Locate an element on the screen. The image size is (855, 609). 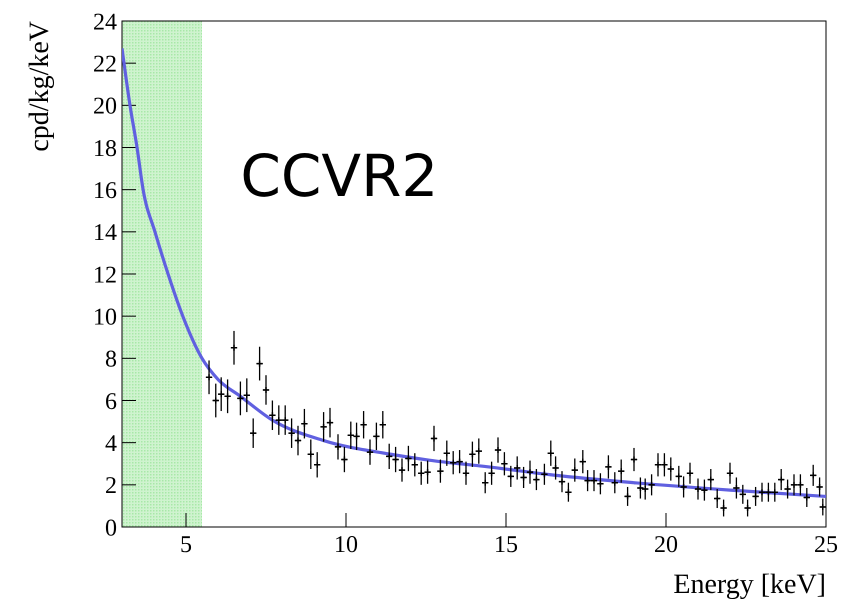
y-tick-label: 14 is located at coordinates (105, 233).